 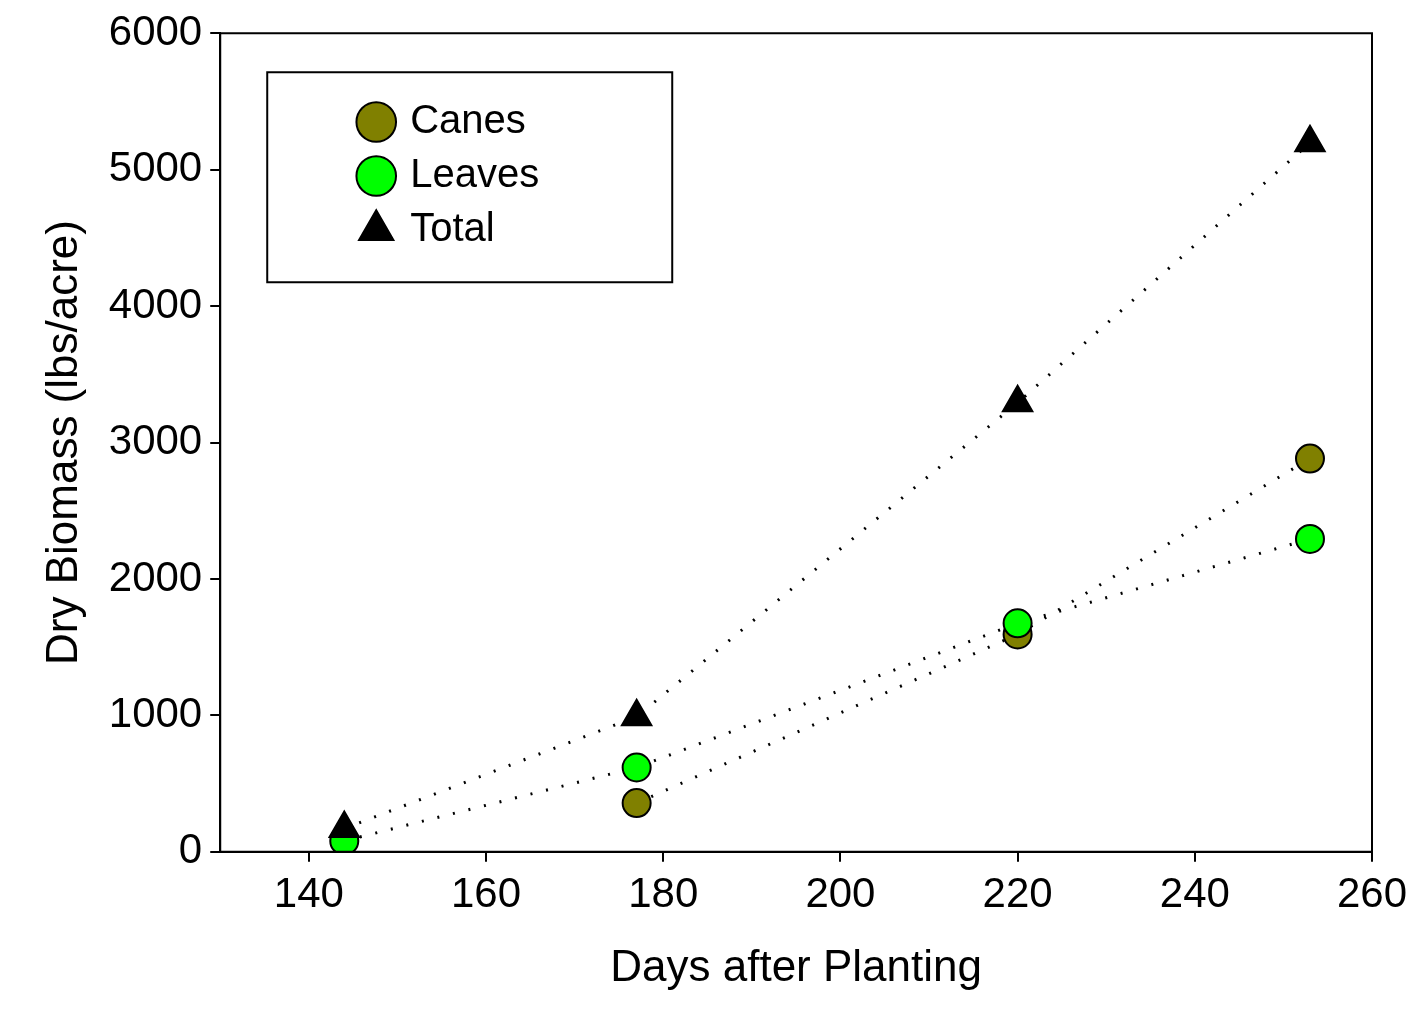 I want to click on y-axis-title: Dry Biomass (lbs/acre), so click(x=61, y=442).